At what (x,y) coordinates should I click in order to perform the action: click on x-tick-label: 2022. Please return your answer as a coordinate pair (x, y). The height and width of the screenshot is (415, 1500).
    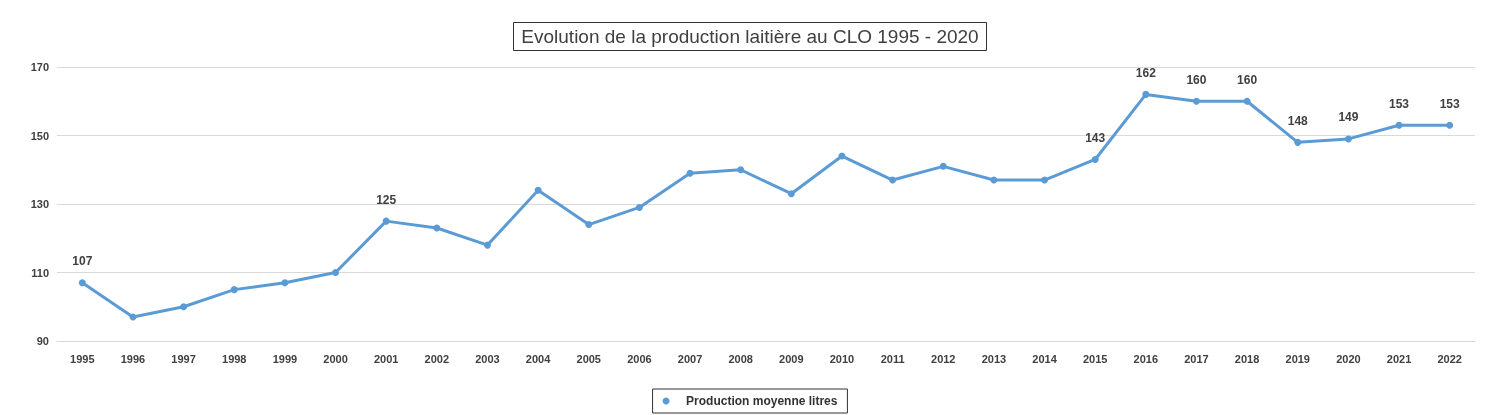
    Looking at the image, I should click on (1449, 358).